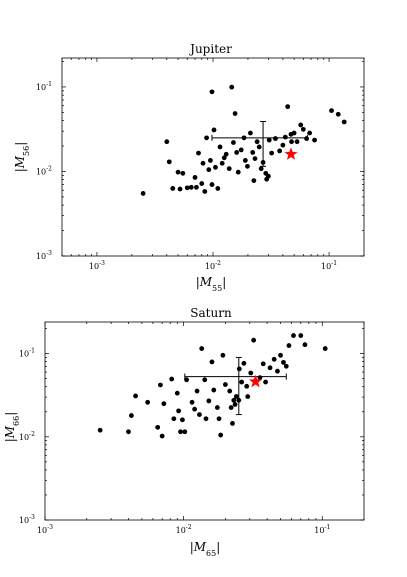 The image size is (407, 577). Describe the element at coordinates (255, 381) in the screenshot. I see `highlight-star` at that location.